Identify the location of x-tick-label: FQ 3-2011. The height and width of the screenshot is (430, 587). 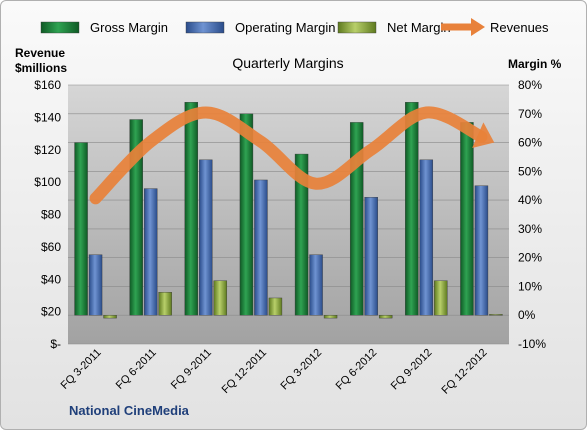
(81, 369).